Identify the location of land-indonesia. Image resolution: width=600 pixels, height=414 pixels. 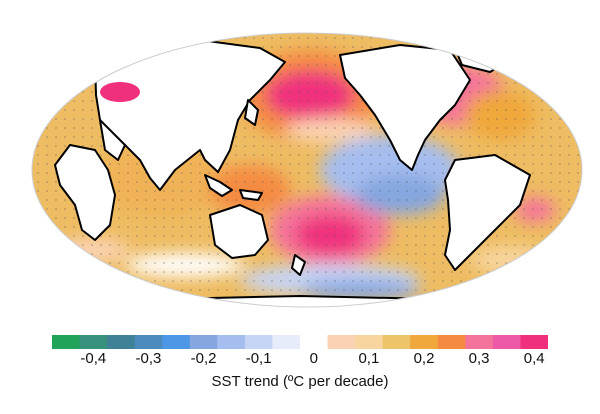
(218, 185).